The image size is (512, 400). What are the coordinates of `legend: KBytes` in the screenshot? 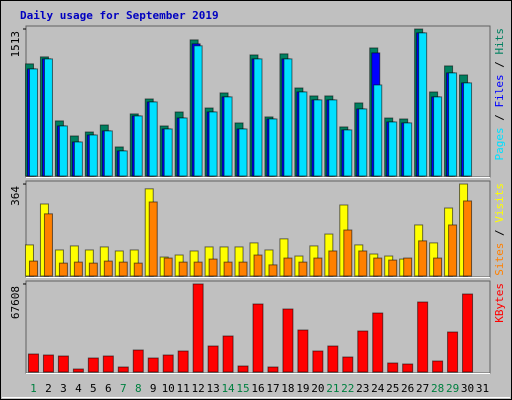 It's located at (499, 303).